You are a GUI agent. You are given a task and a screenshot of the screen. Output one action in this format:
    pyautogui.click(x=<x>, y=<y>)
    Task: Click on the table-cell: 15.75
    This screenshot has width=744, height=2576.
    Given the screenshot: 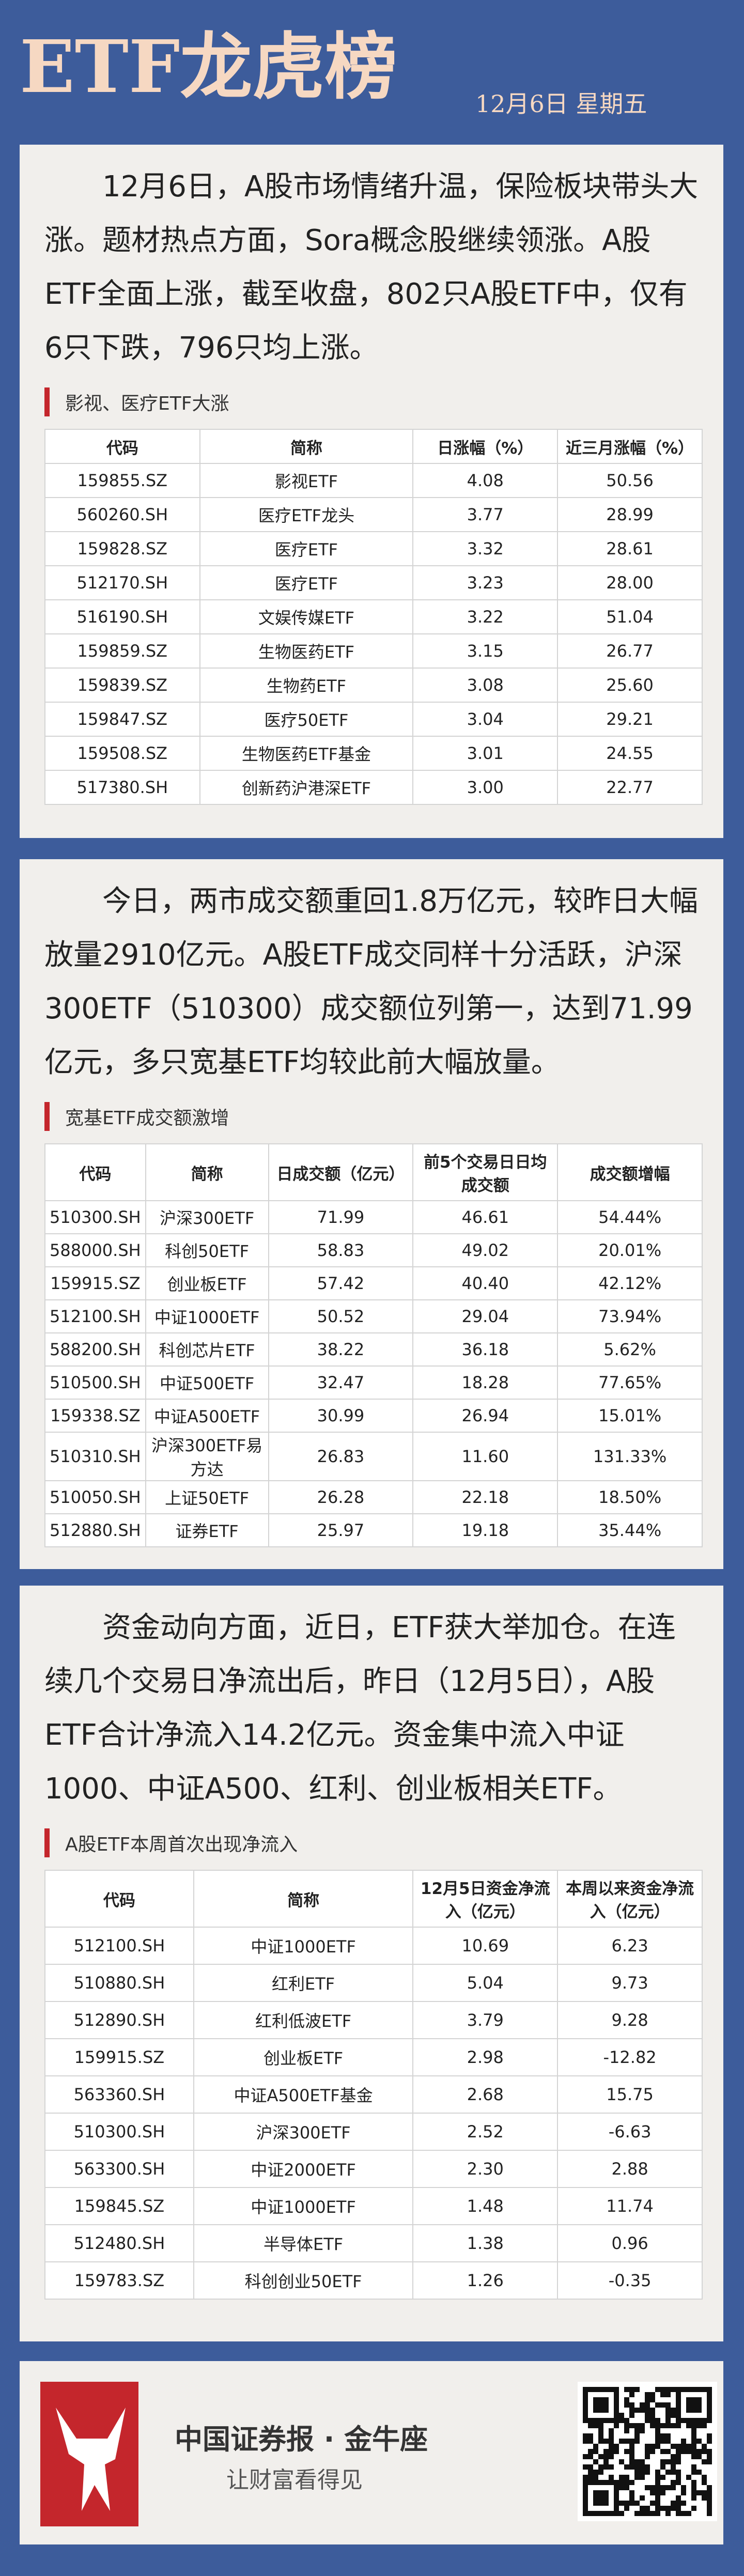 What is the action you would take?
    pyautogui.click(x=630, y=2094)
    